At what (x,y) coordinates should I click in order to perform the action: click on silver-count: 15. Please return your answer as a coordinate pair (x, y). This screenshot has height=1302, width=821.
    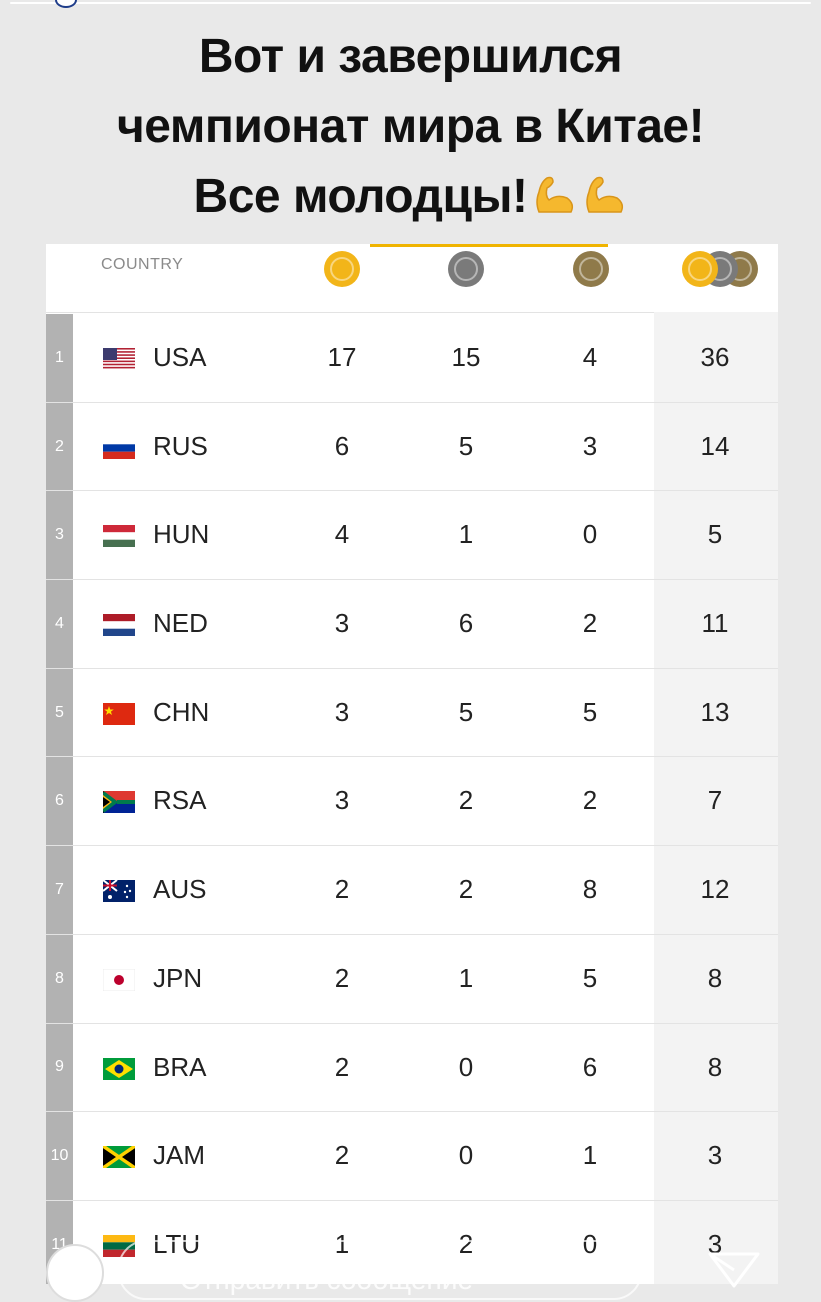
    Looking at the image, I should click on (466, 357).